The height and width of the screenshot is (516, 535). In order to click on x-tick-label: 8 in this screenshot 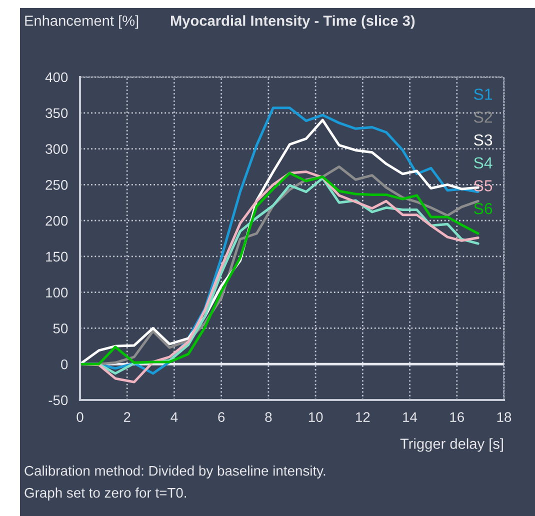, I will do `click(268, 417)`.